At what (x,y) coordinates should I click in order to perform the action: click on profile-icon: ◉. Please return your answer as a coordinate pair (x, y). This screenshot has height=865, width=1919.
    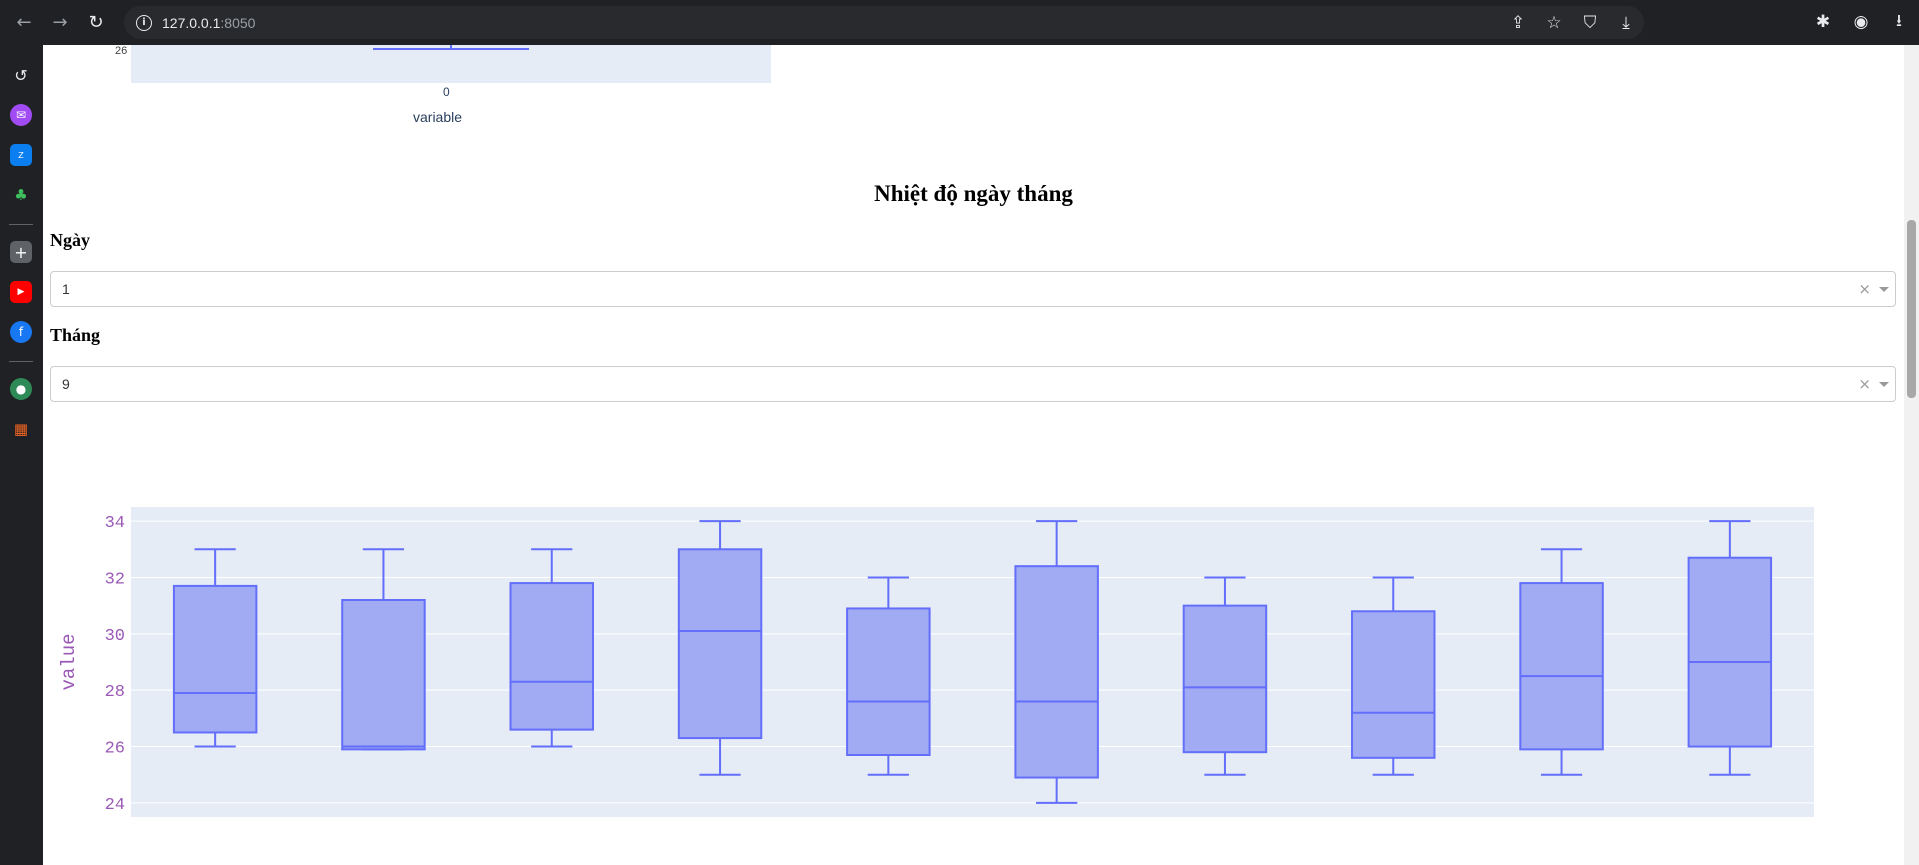
    Looking at the image, I should click on (1861, 22).